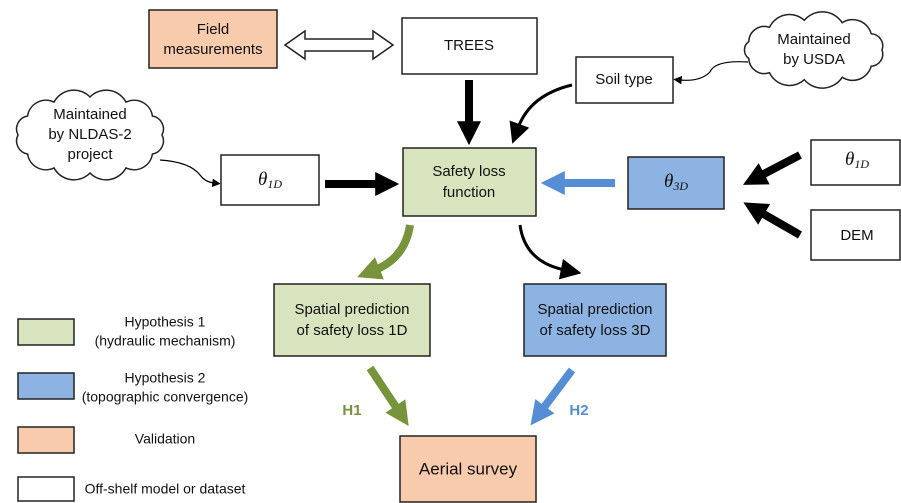 The height and width of the screenshot is (503, 901). Describe the element at coordinates (595, 320) in the screenshot. I see `spatial-3d-box` at that location.